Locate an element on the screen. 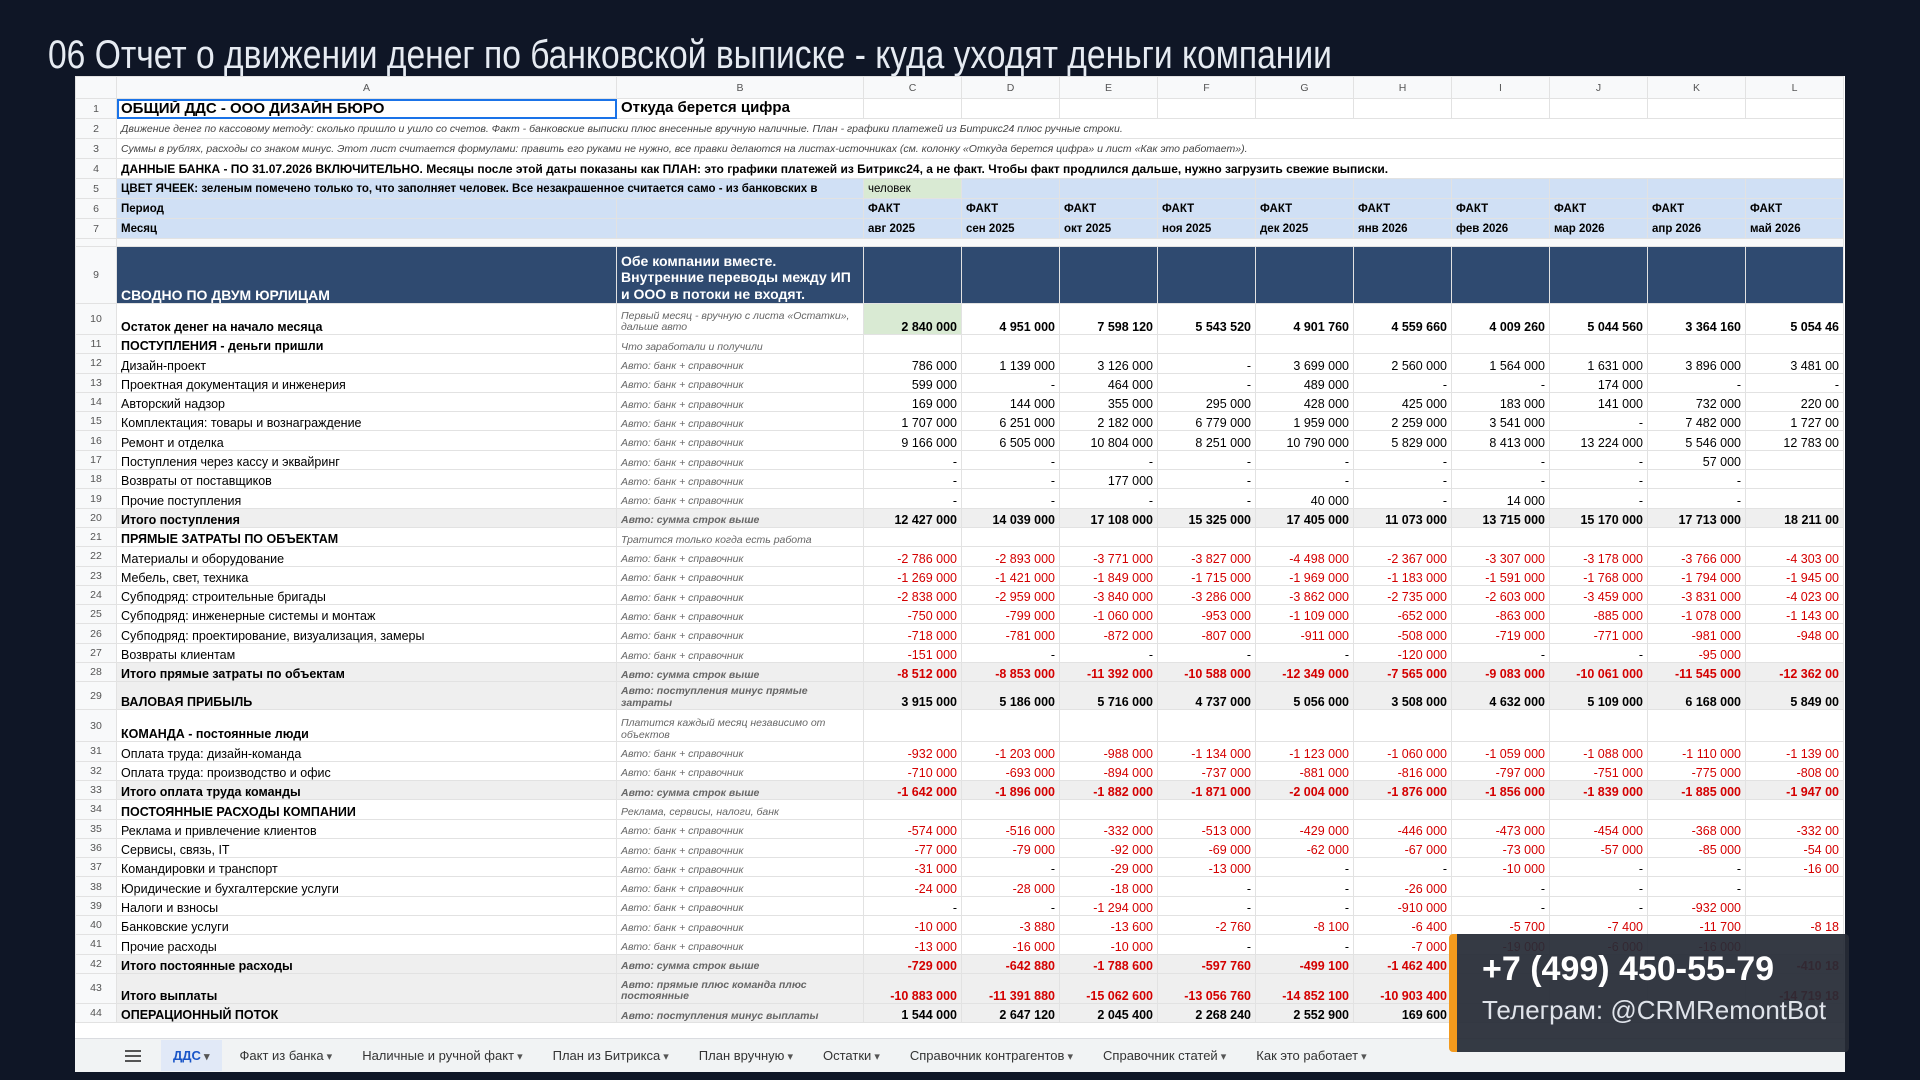 This screenshot has height=1080, width=1920. value-cell: -2 786 000 is located at coordinates (912, 556).